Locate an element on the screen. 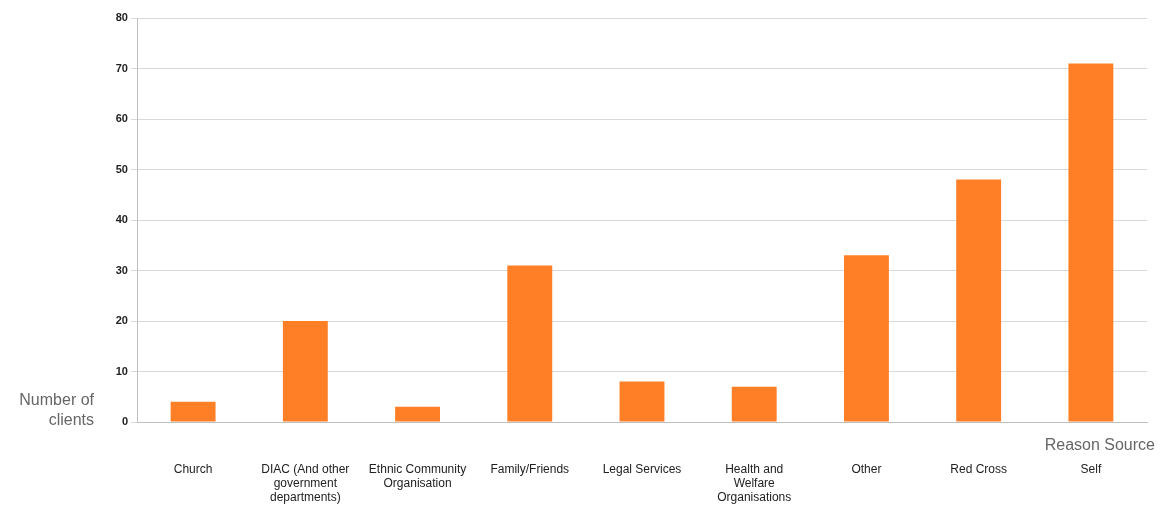 This screenshot has height=518, width=1163. x-tick-label: DIAC (And other government departments) is located at coordinates (305, 483).